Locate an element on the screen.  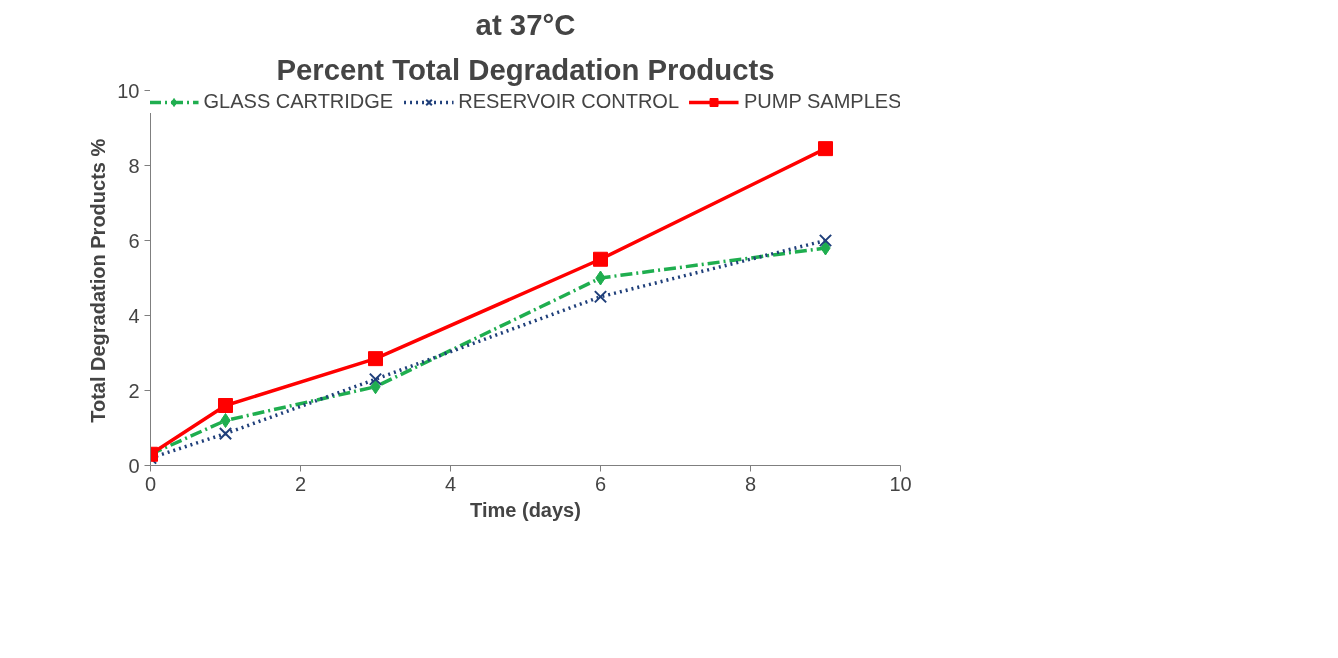
legend-label: PUMP SAMPLES is located at coordinates (822, 101).